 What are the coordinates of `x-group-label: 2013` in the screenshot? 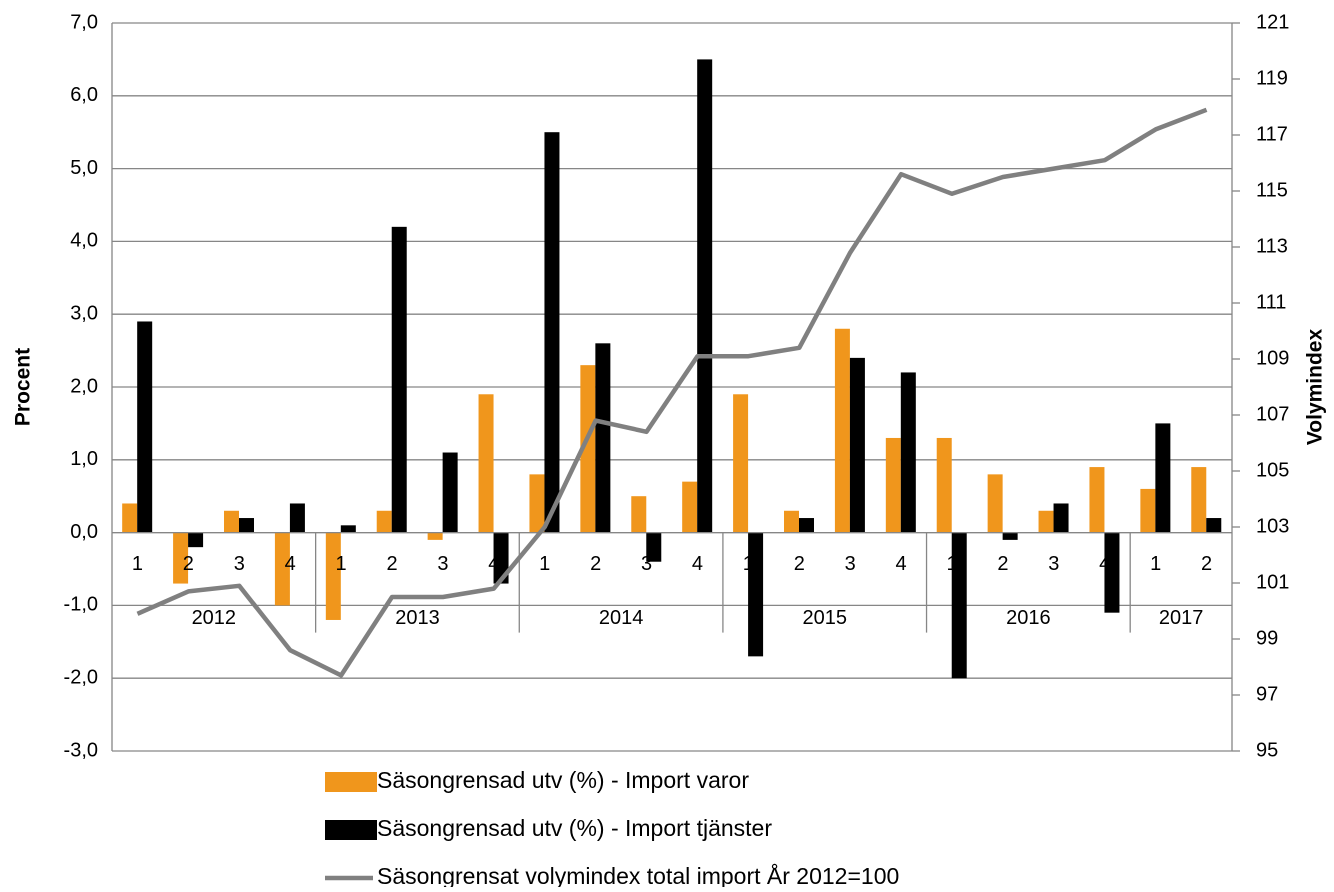 It's located at (417, 618).